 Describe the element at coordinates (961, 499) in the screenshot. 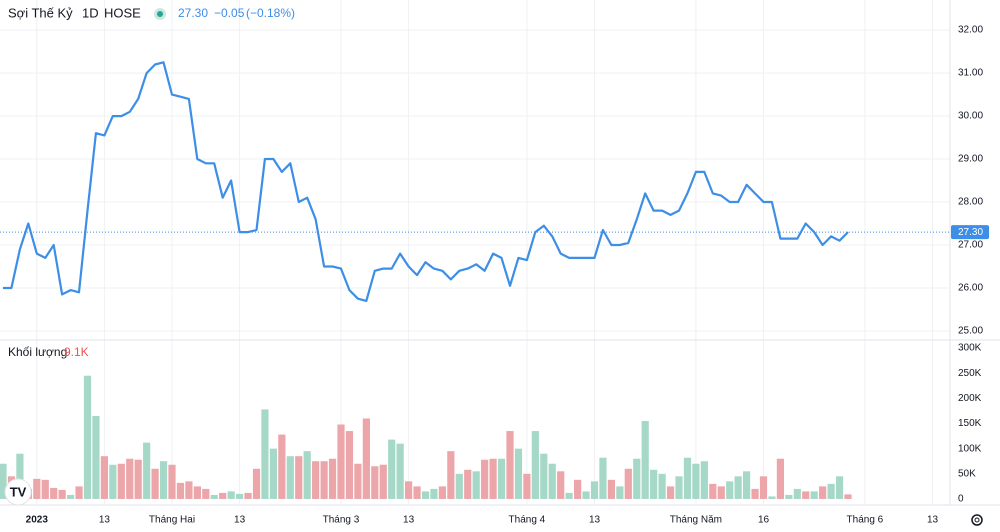

I see `y-tick-label: 0` at that location.